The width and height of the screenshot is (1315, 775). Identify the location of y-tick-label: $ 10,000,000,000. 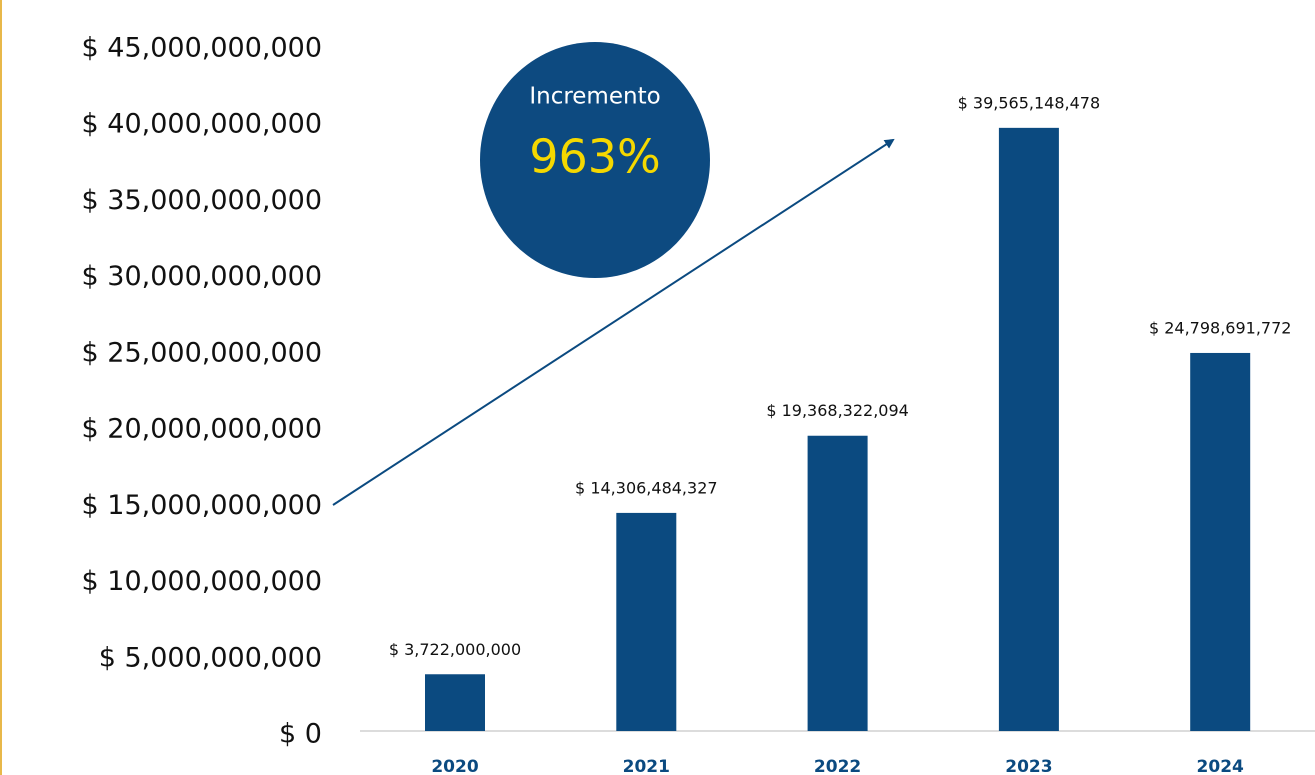
(202, 581).